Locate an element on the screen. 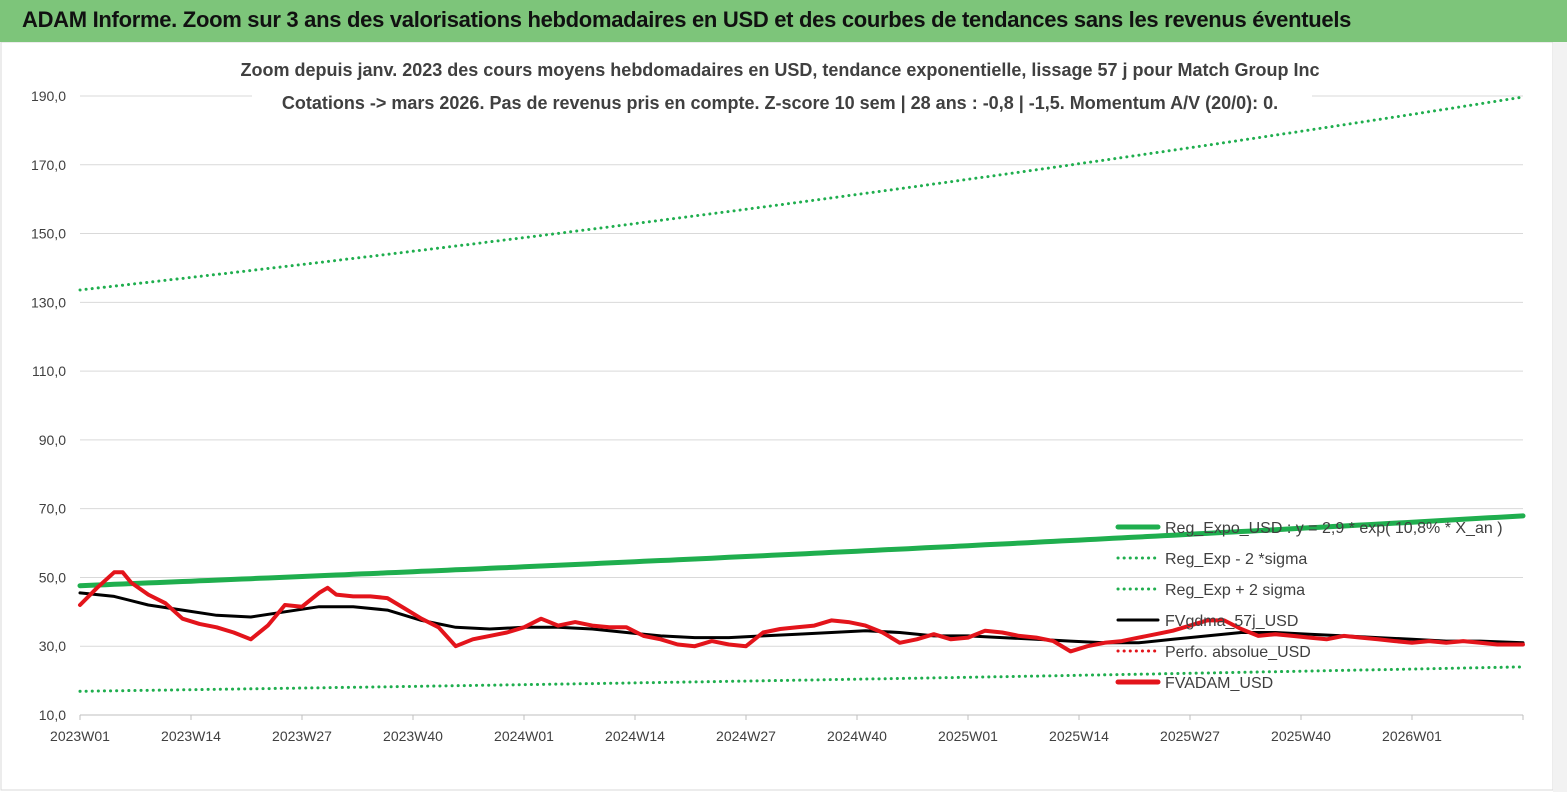 The height and width of the screenshot is (792, 1567). y-tick-label: 190,0 is located at coordinates (48, 96).